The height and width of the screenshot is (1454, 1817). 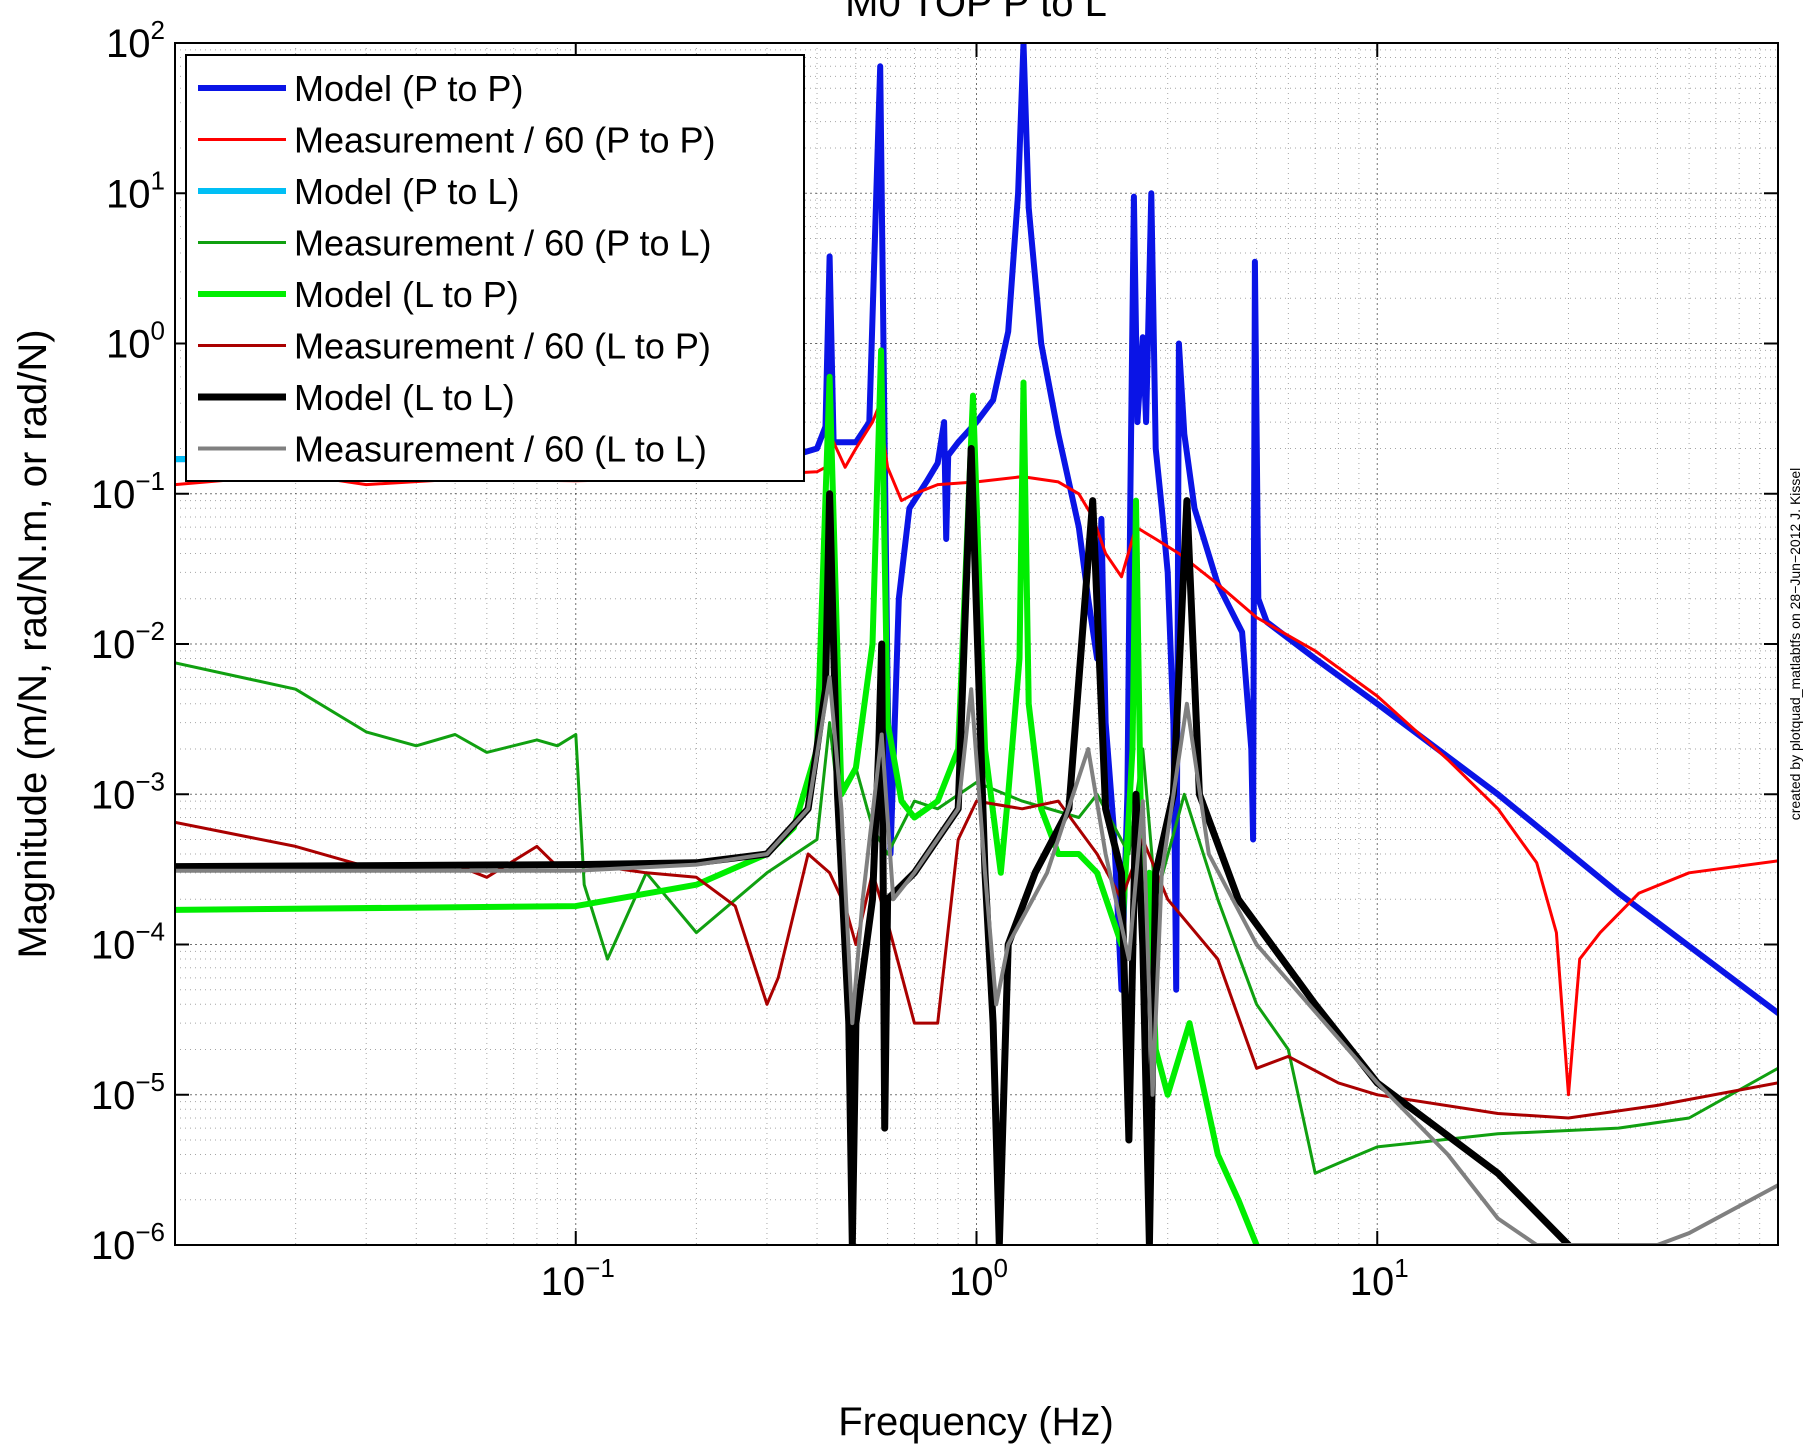 I want to click on legend-entry: Model (L to L), so click(x=404, y=397).